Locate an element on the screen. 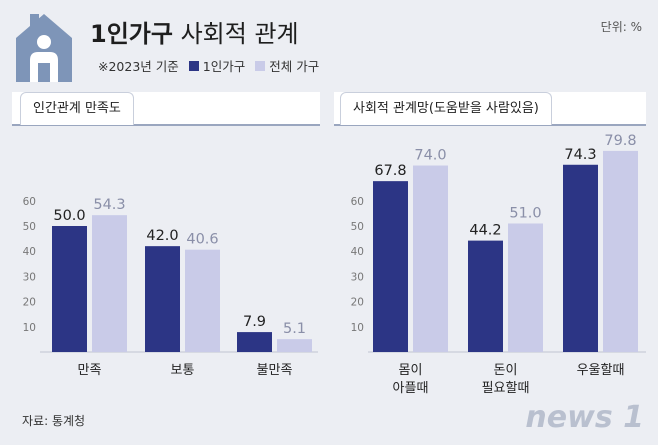 The width and height of the screenshot is (658, 445). legend: ※2023년 기준 1인가구 전체 가구 is located at coordinates (208, 65).